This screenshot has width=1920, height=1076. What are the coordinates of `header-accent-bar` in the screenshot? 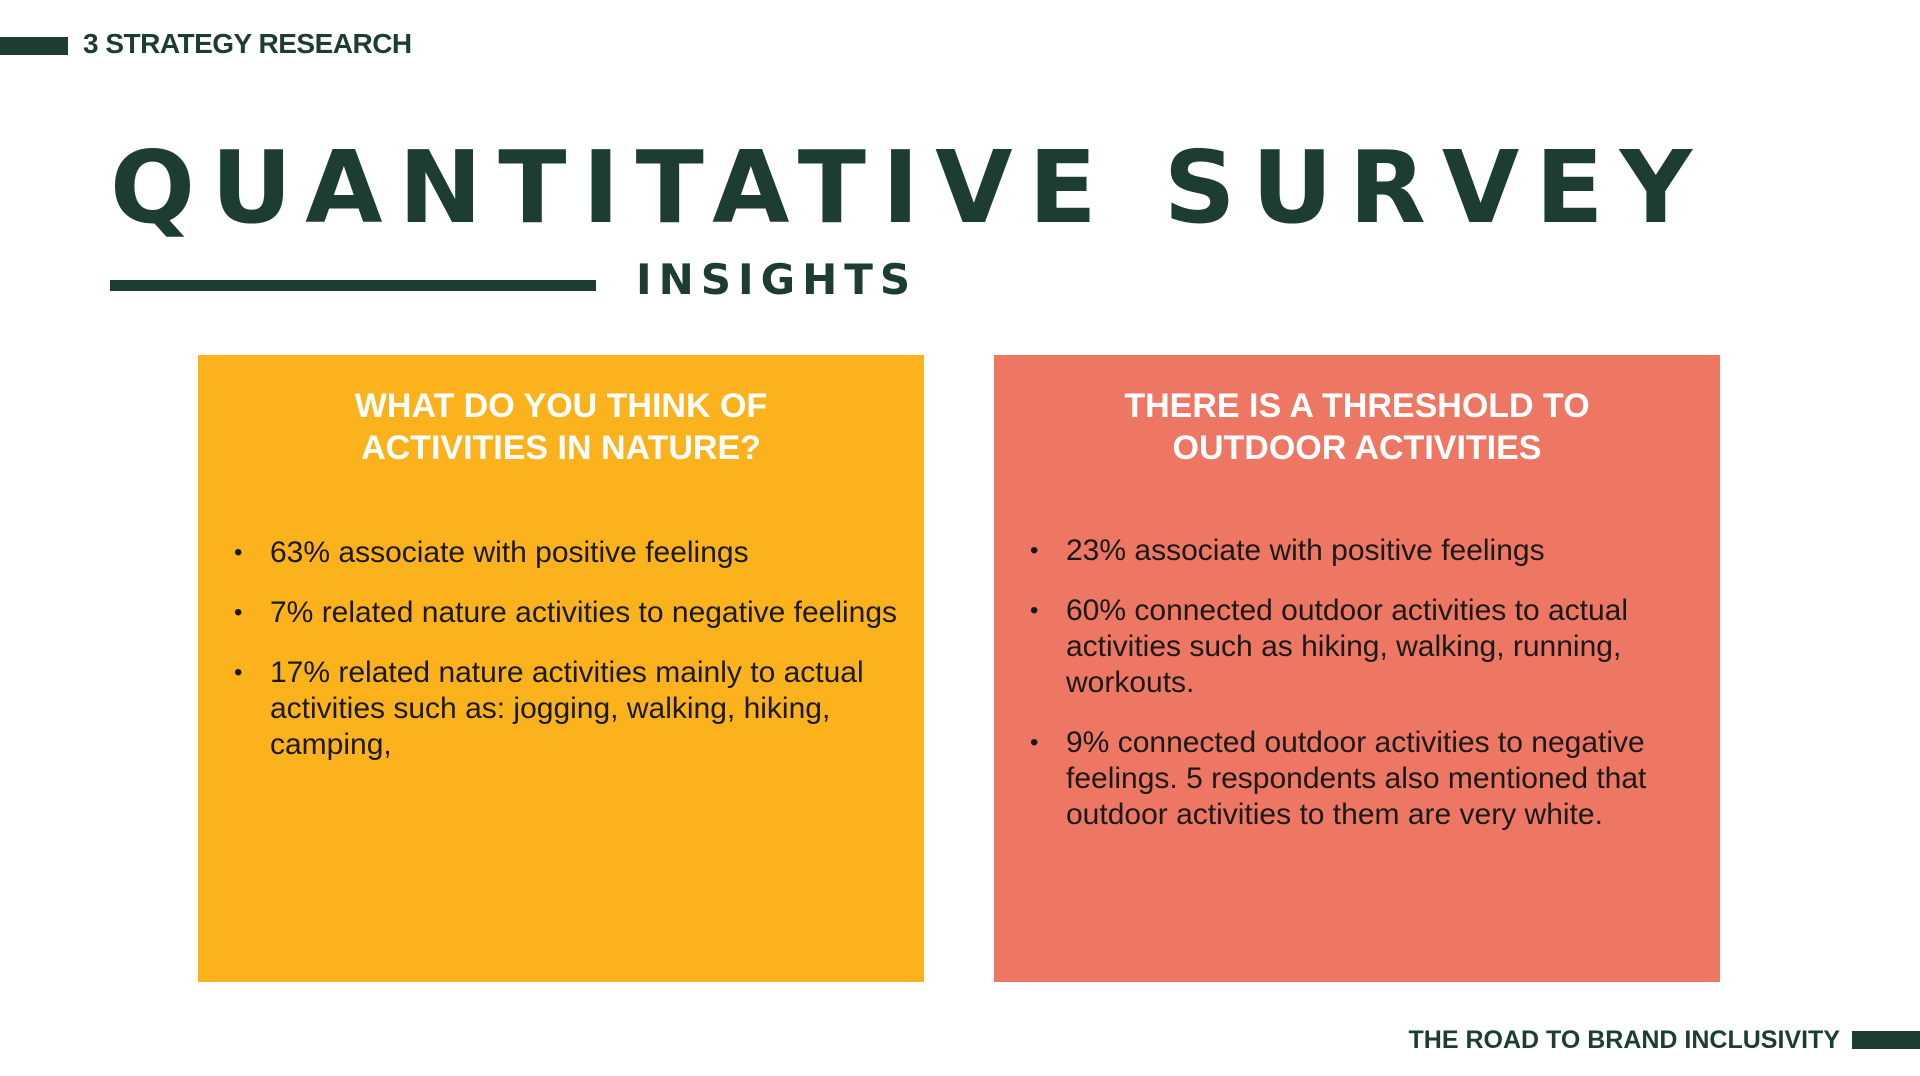 It's located at (34, 46).